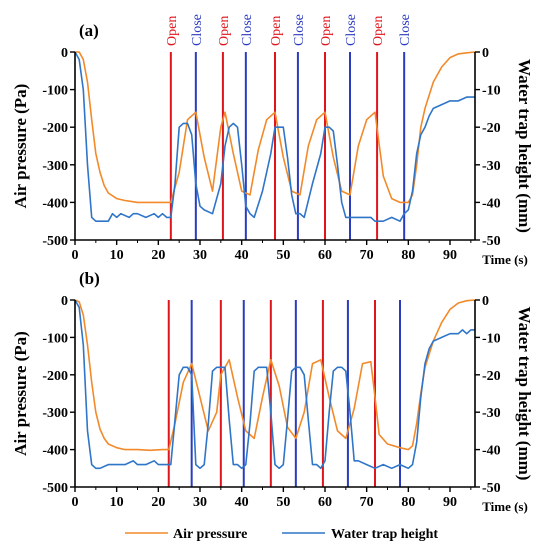 The height and width of the screenshot is (550, 535). I want to click on legend: Air pressure Water trap height, so click(281, 534).